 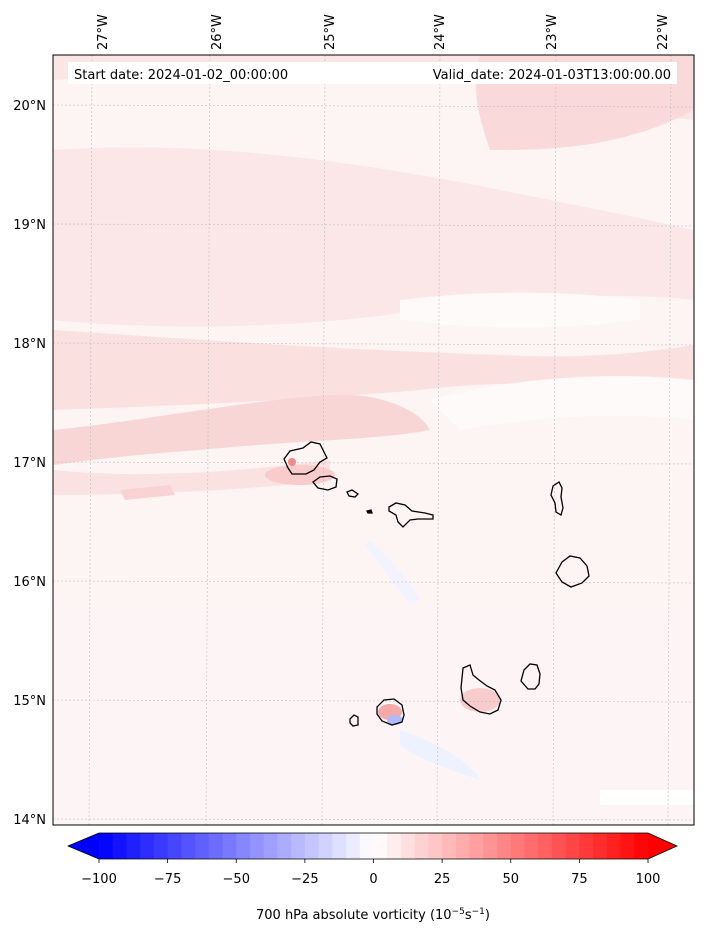 What do you see at coordinates (411, 515) in the screenshot?
I see `island-sao-nicolau` at bounding box center [411, 515].